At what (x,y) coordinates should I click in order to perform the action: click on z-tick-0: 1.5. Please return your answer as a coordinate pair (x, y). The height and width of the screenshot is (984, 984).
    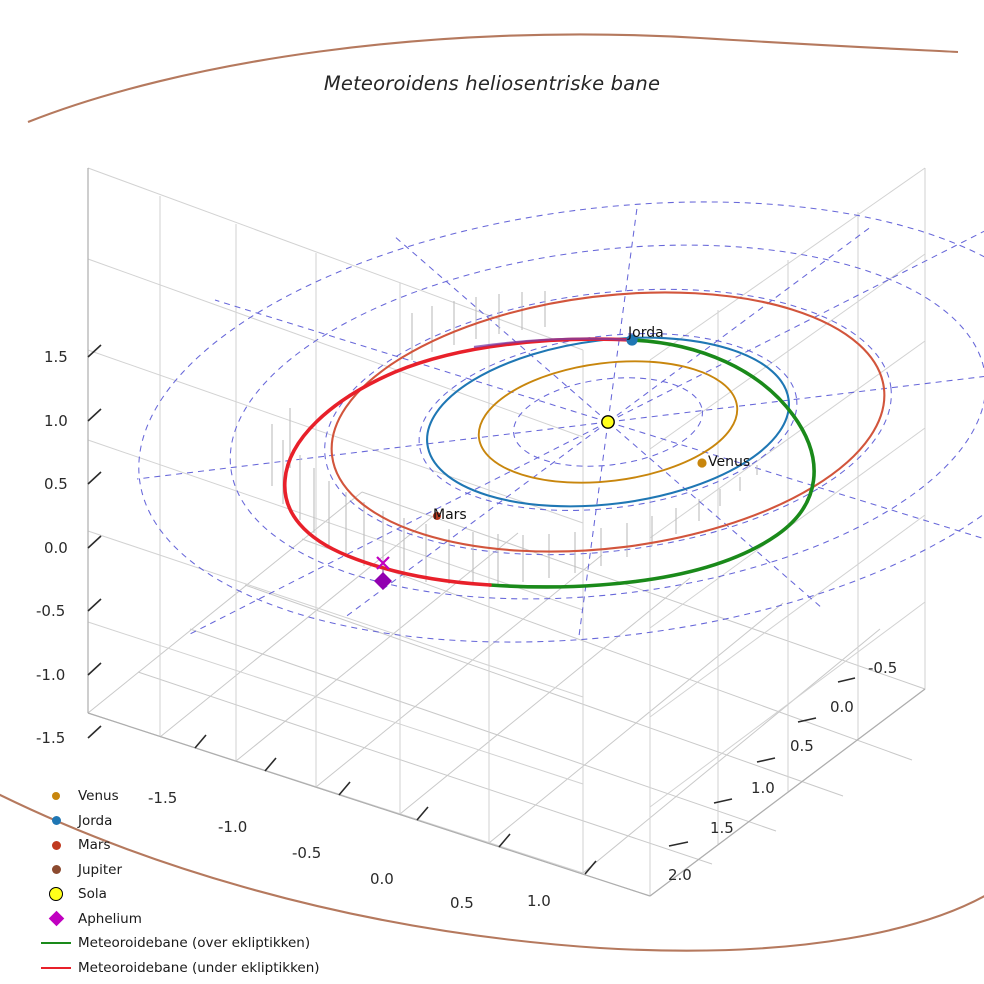
    Looking at the image, I should click on (56, 357).